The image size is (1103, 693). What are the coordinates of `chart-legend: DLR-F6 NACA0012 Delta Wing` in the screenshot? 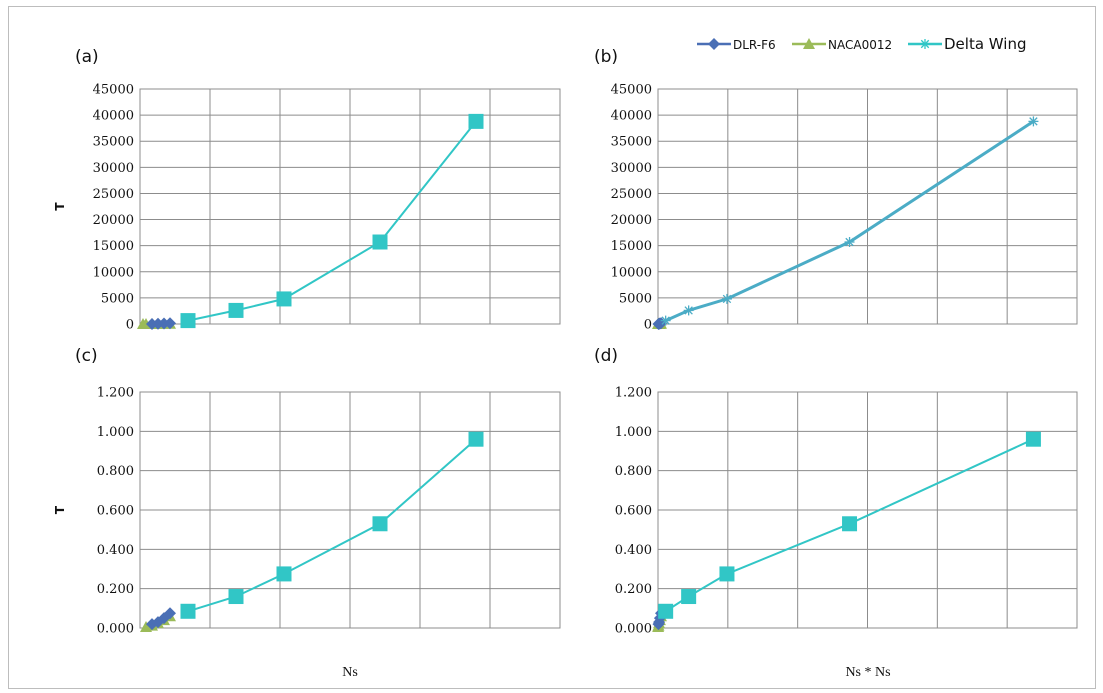 It's located at (862, 44).